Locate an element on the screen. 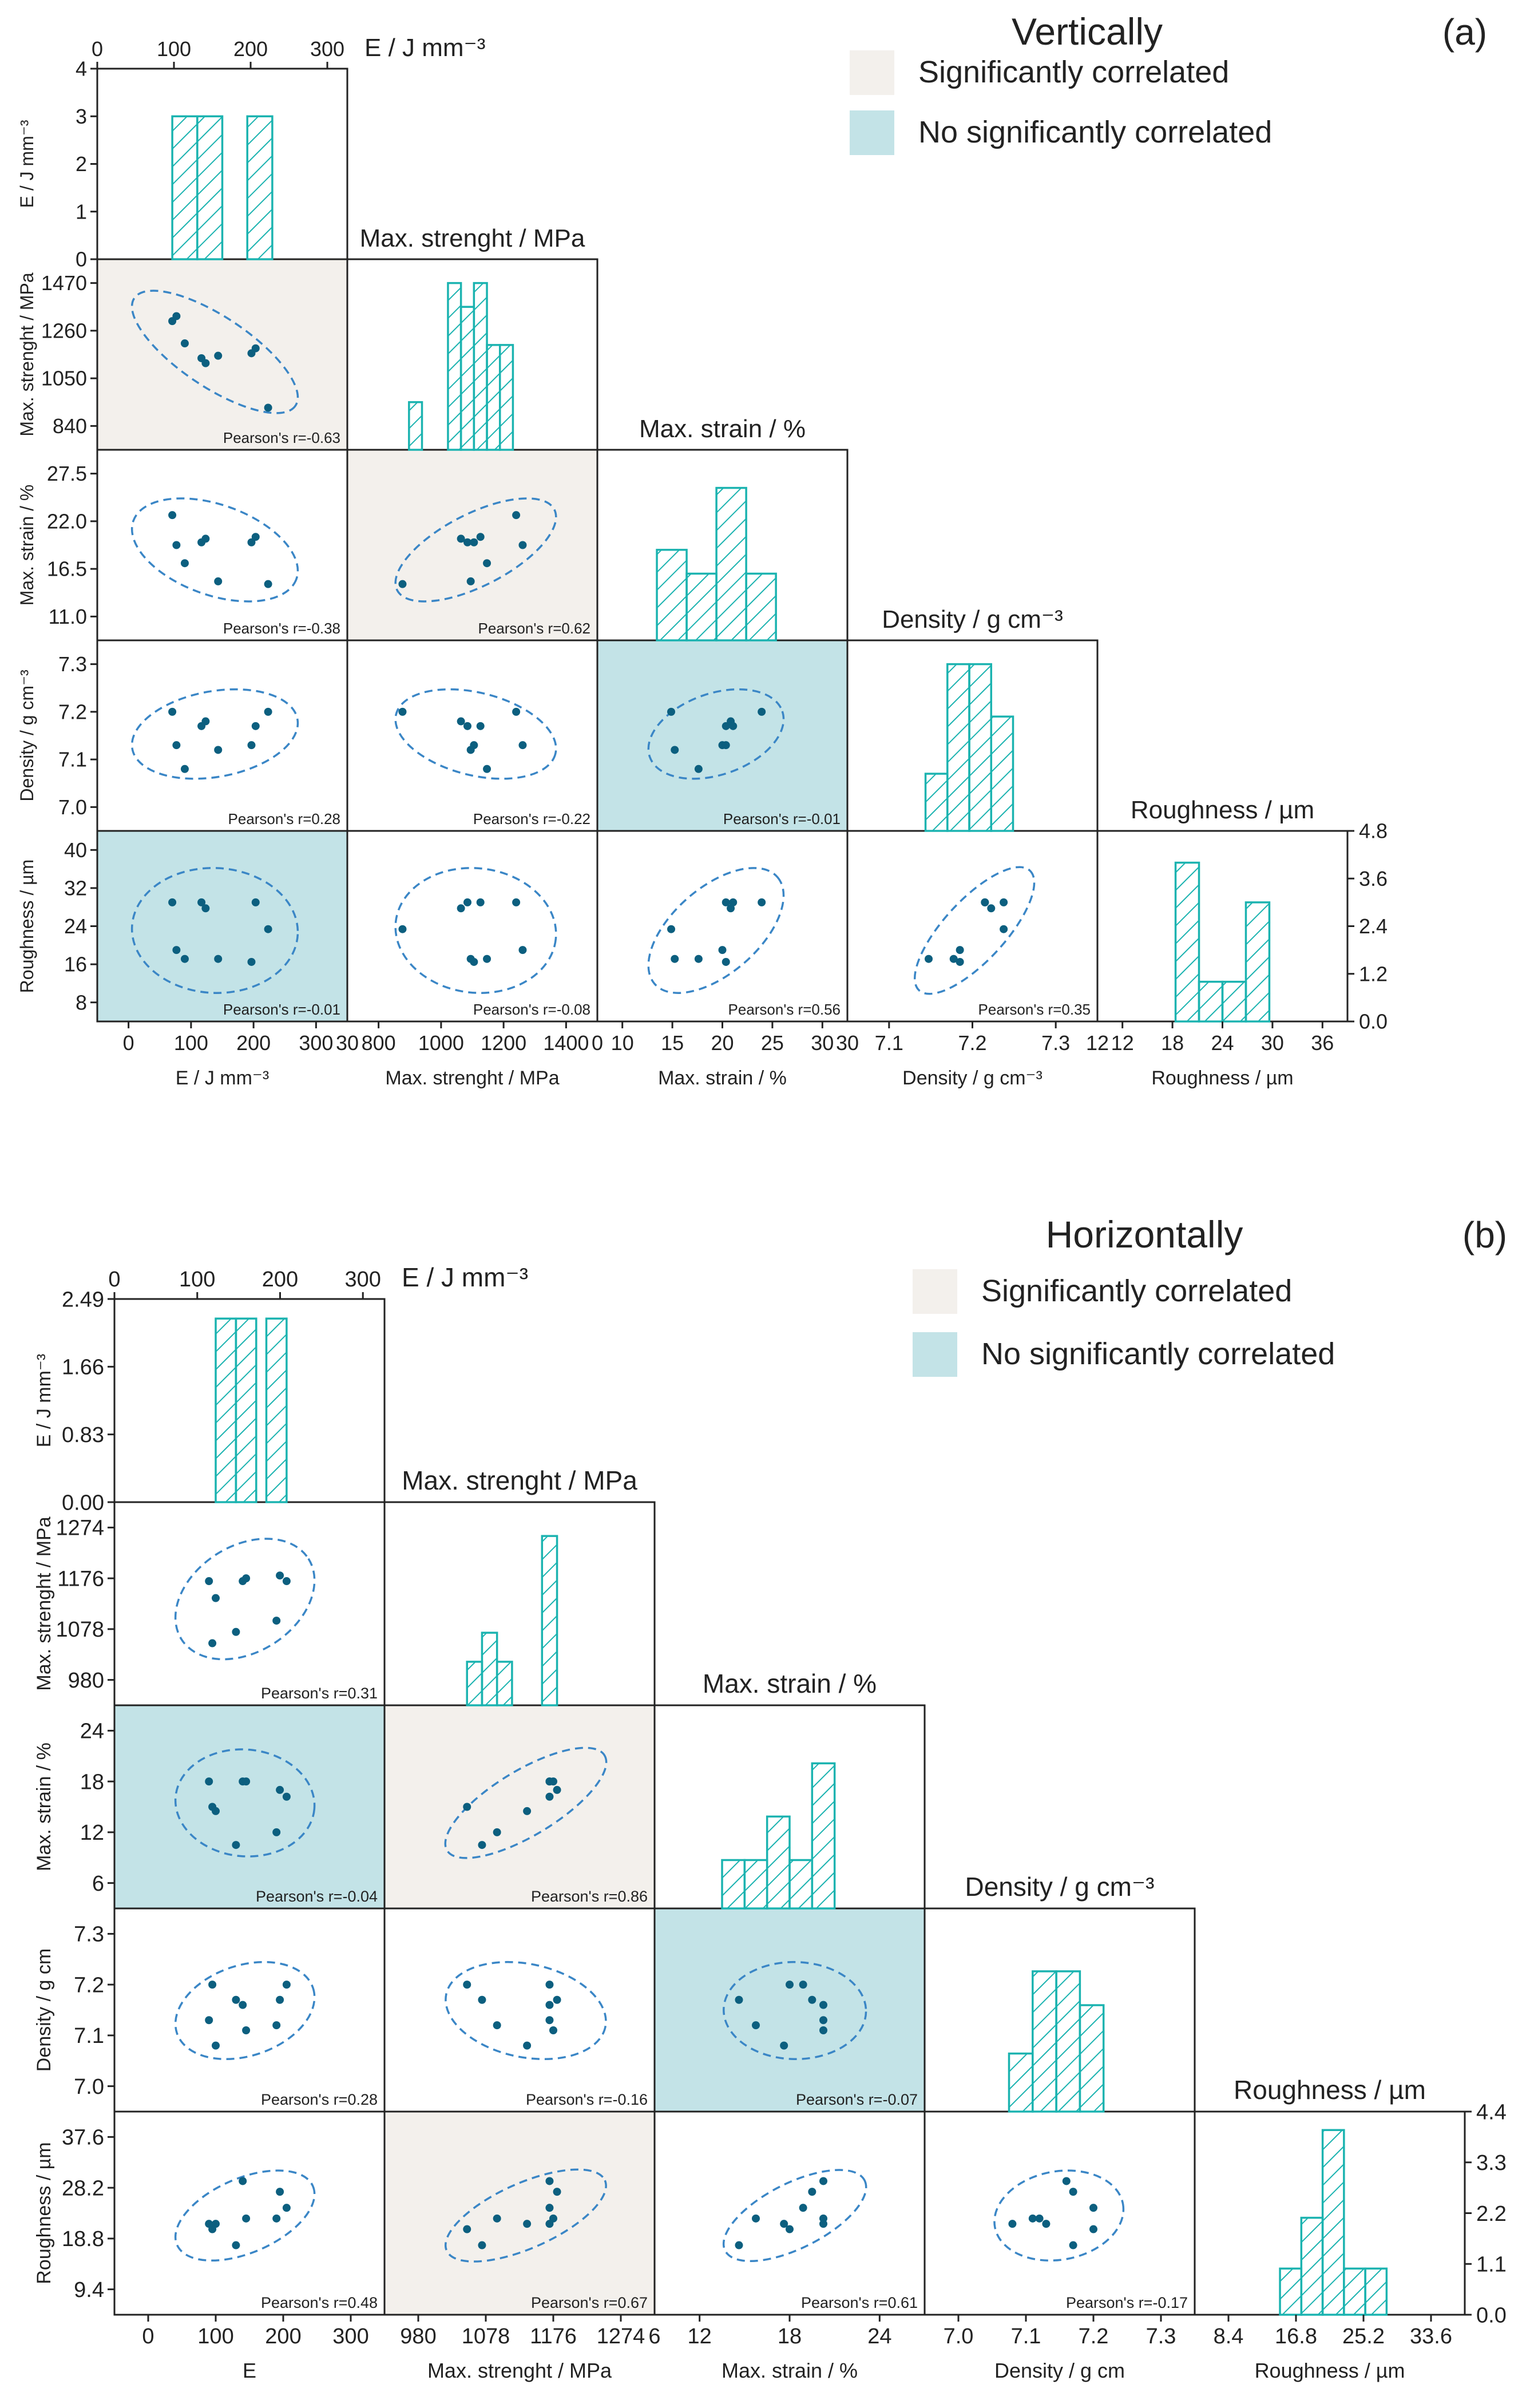 This screenshot has height=2408, width=1534. scatter-cell-r2-c1: Pearson's r=0.86 is located at coordinates (519, 1807).